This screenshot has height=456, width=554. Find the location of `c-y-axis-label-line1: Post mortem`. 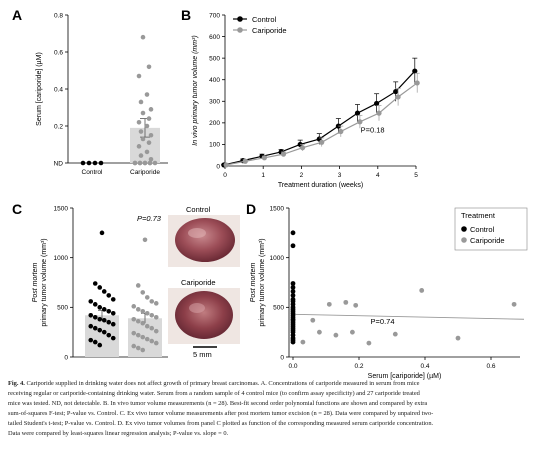

c-y-axis-label-line1: Post mortem is located at coordinates (35, 282).